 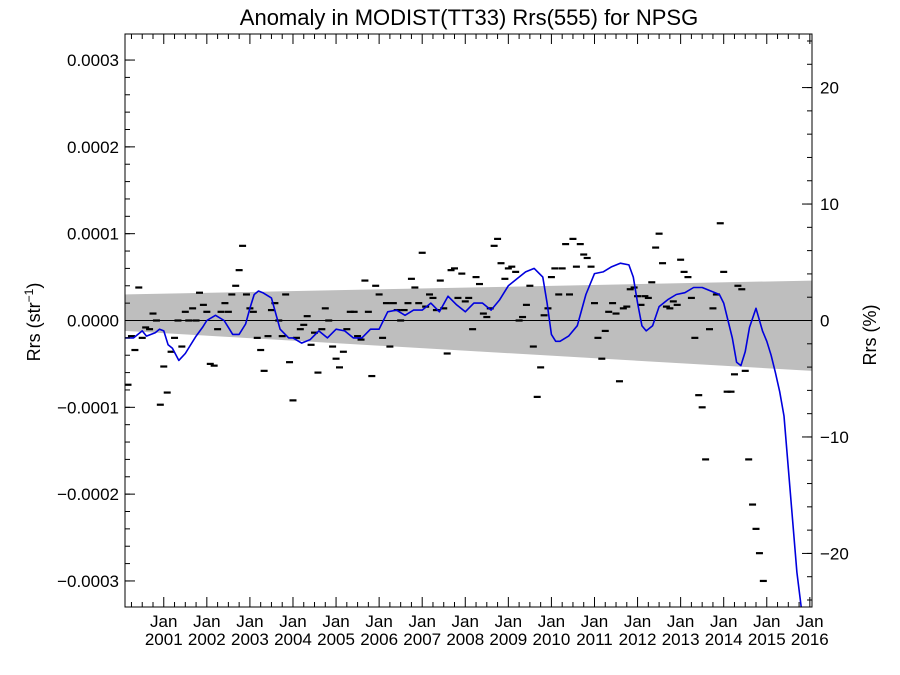 I want to click on y-tick-label: −0.0003, so click(x=88, y=581).